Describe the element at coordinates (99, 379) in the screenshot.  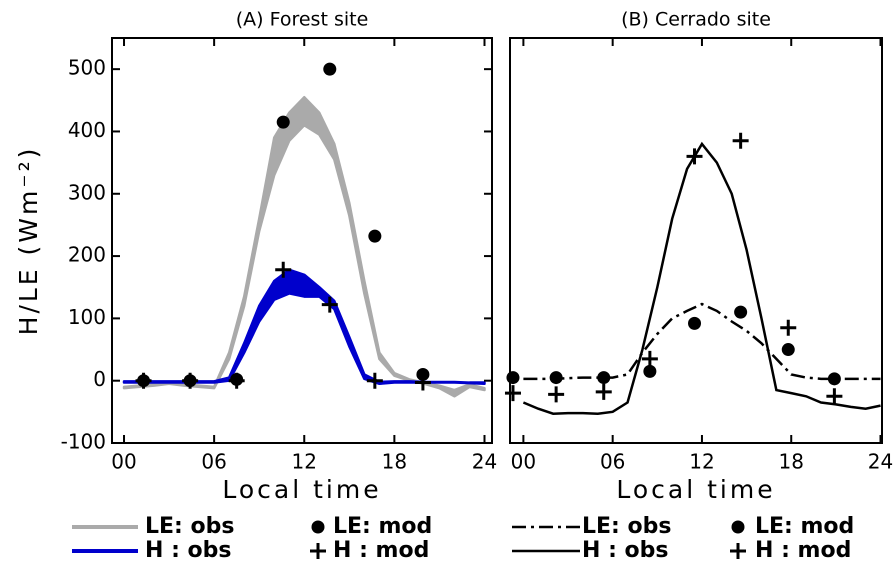
I see `y-tick-label: 0` at that location.